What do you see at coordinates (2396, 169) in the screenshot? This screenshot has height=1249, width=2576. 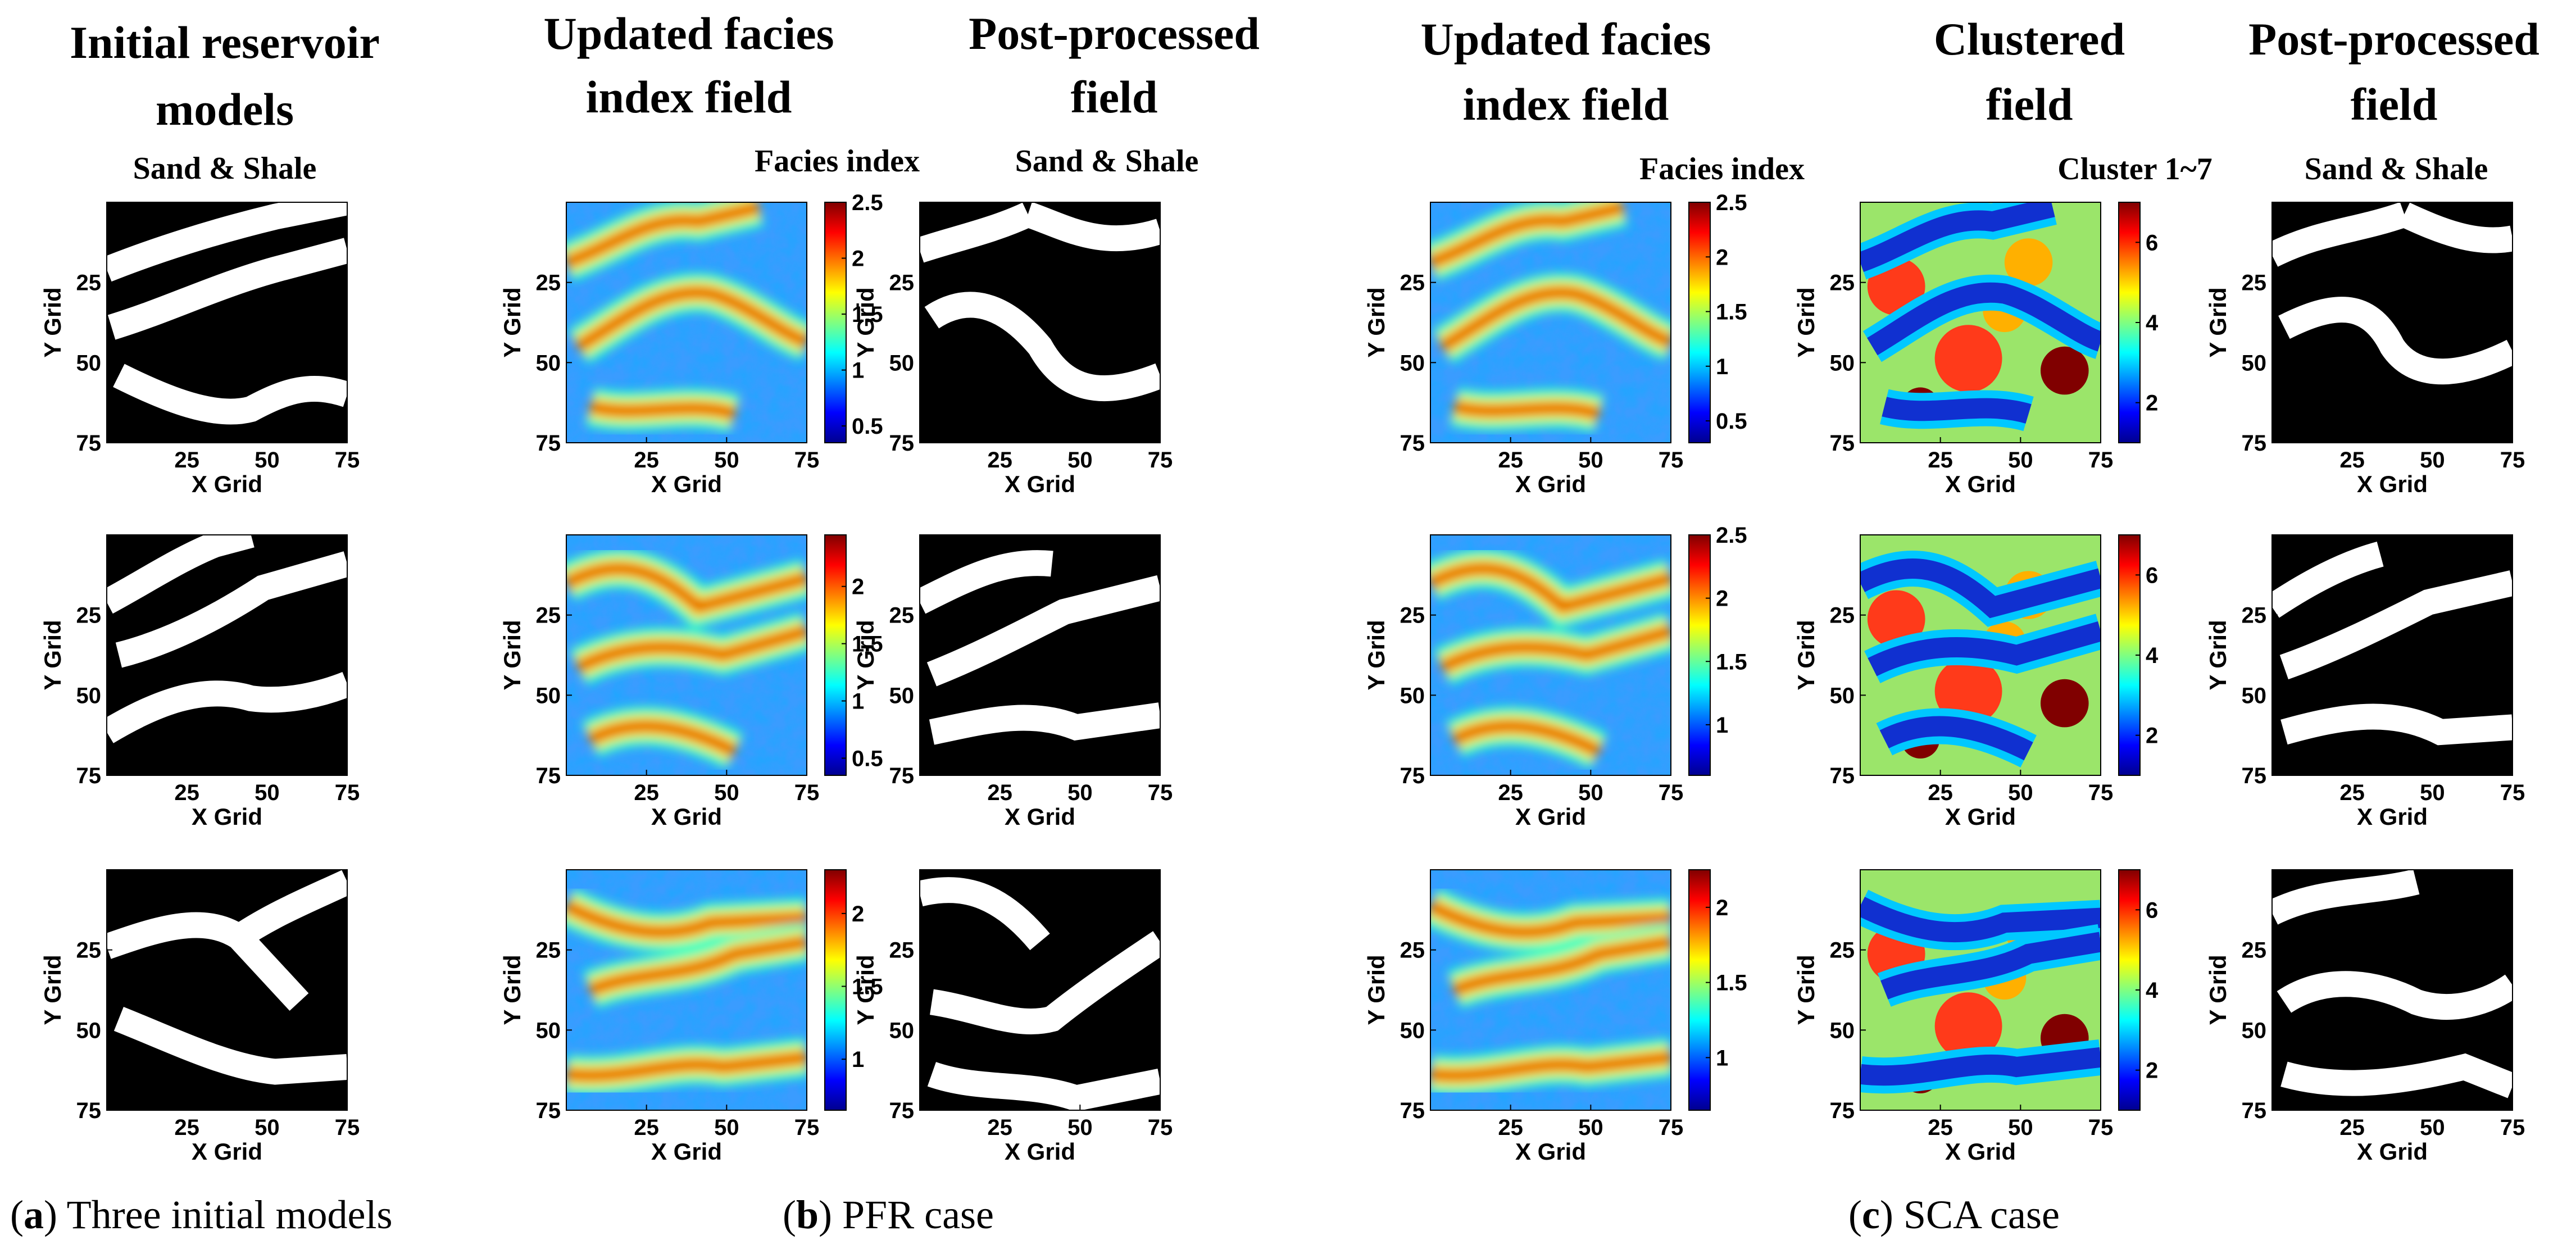 I see `legend-label-sca-post: Sand & Shale` at bounding box center [2396, 169].